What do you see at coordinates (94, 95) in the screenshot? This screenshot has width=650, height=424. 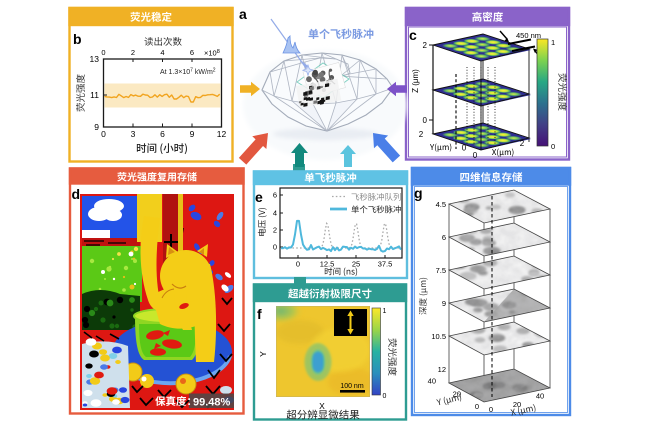 I see `svg-text: 11` at bounding box center [94, 95].